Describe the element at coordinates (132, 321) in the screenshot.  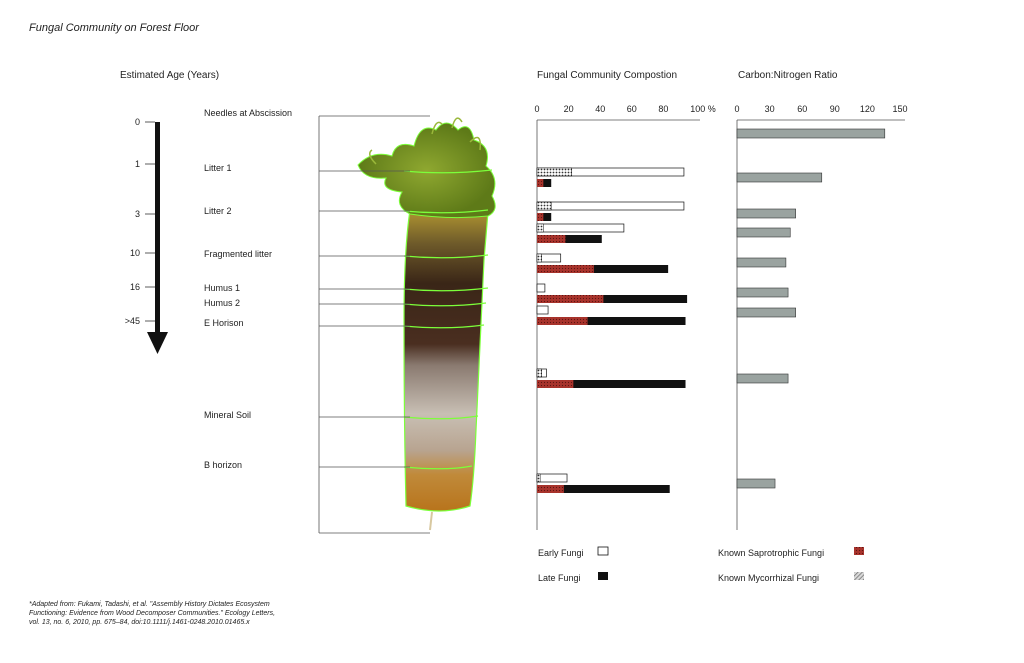
I see `age-tick-label: >45` at that location.